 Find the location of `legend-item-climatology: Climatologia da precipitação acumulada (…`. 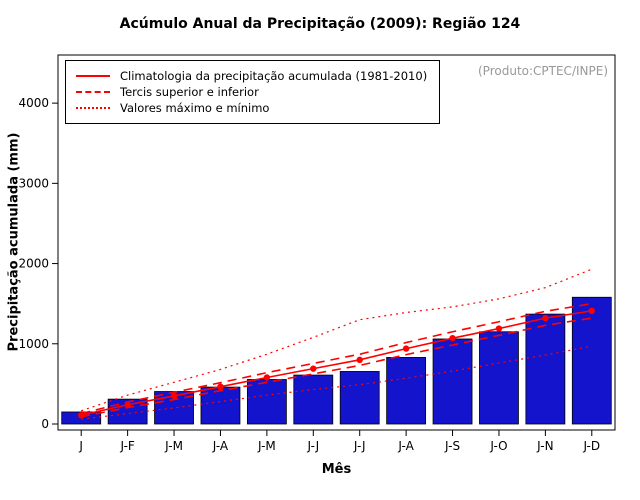

legend-item-climatology: Climatologia da precipitação acumulada (… is located at coordinates (251, 76).